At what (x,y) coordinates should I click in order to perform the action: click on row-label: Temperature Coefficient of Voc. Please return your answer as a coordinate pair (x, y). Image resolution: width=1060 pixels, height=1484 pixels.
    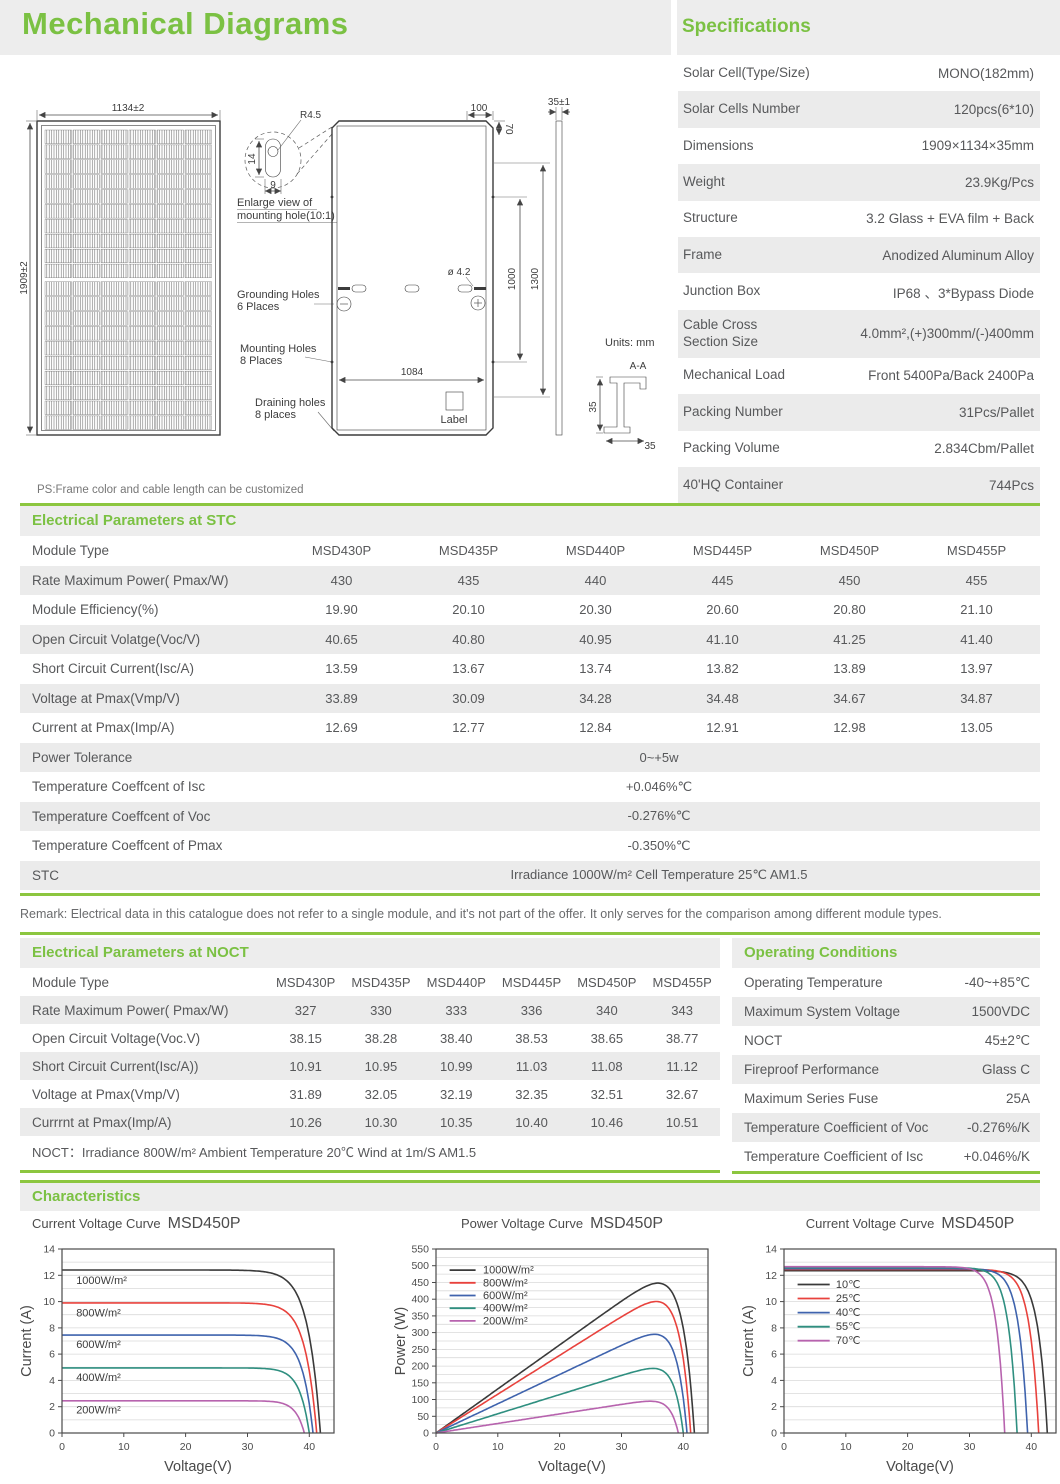
    Looking at the image, I should click on (836, 1127).